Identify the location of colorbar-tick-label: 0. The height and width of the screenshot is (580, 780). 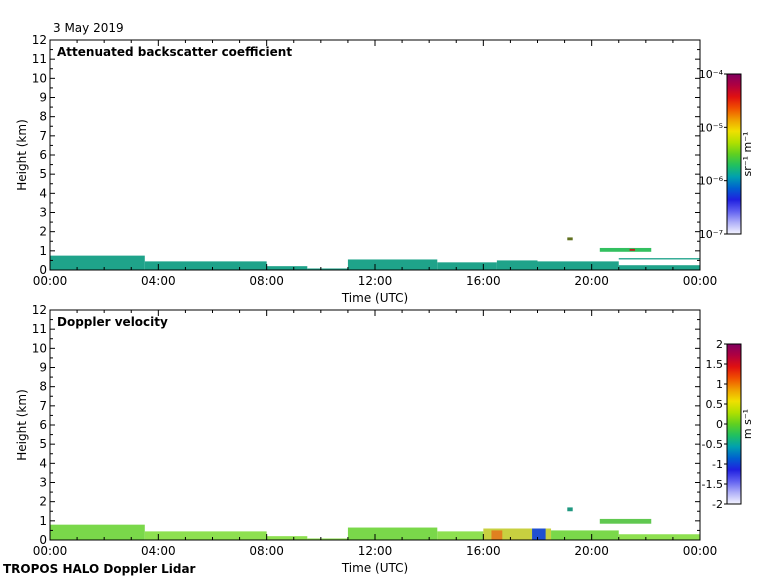
(719, 424).